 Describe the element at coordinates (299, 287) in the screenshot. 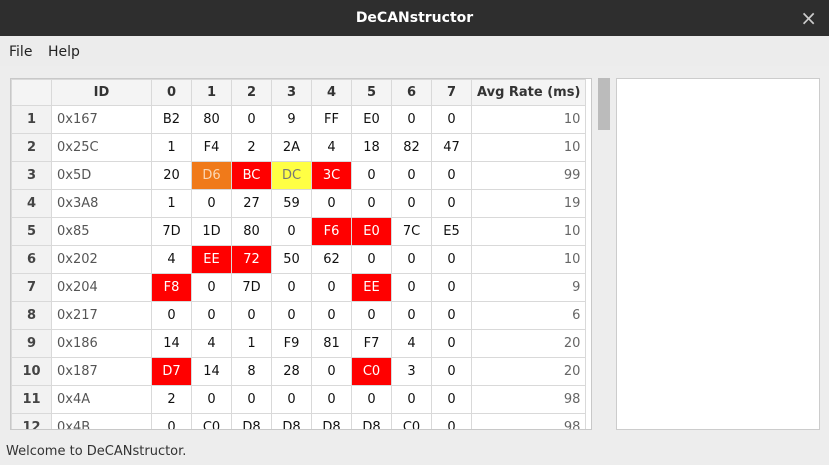

I see `table-row: 7 0x204 F8 0 7D 0 0 EE 0 0 9` at that location.